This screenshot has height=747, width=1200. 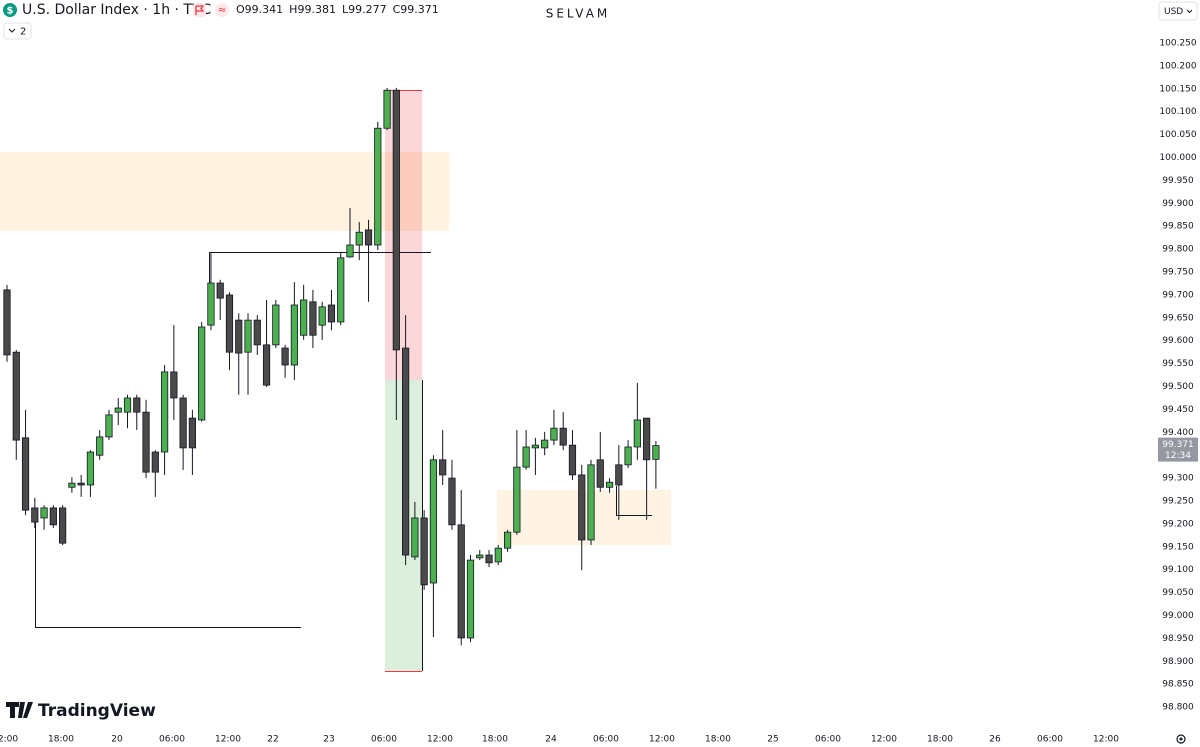 I want to click on chevron, so click(x=1189, y=11).